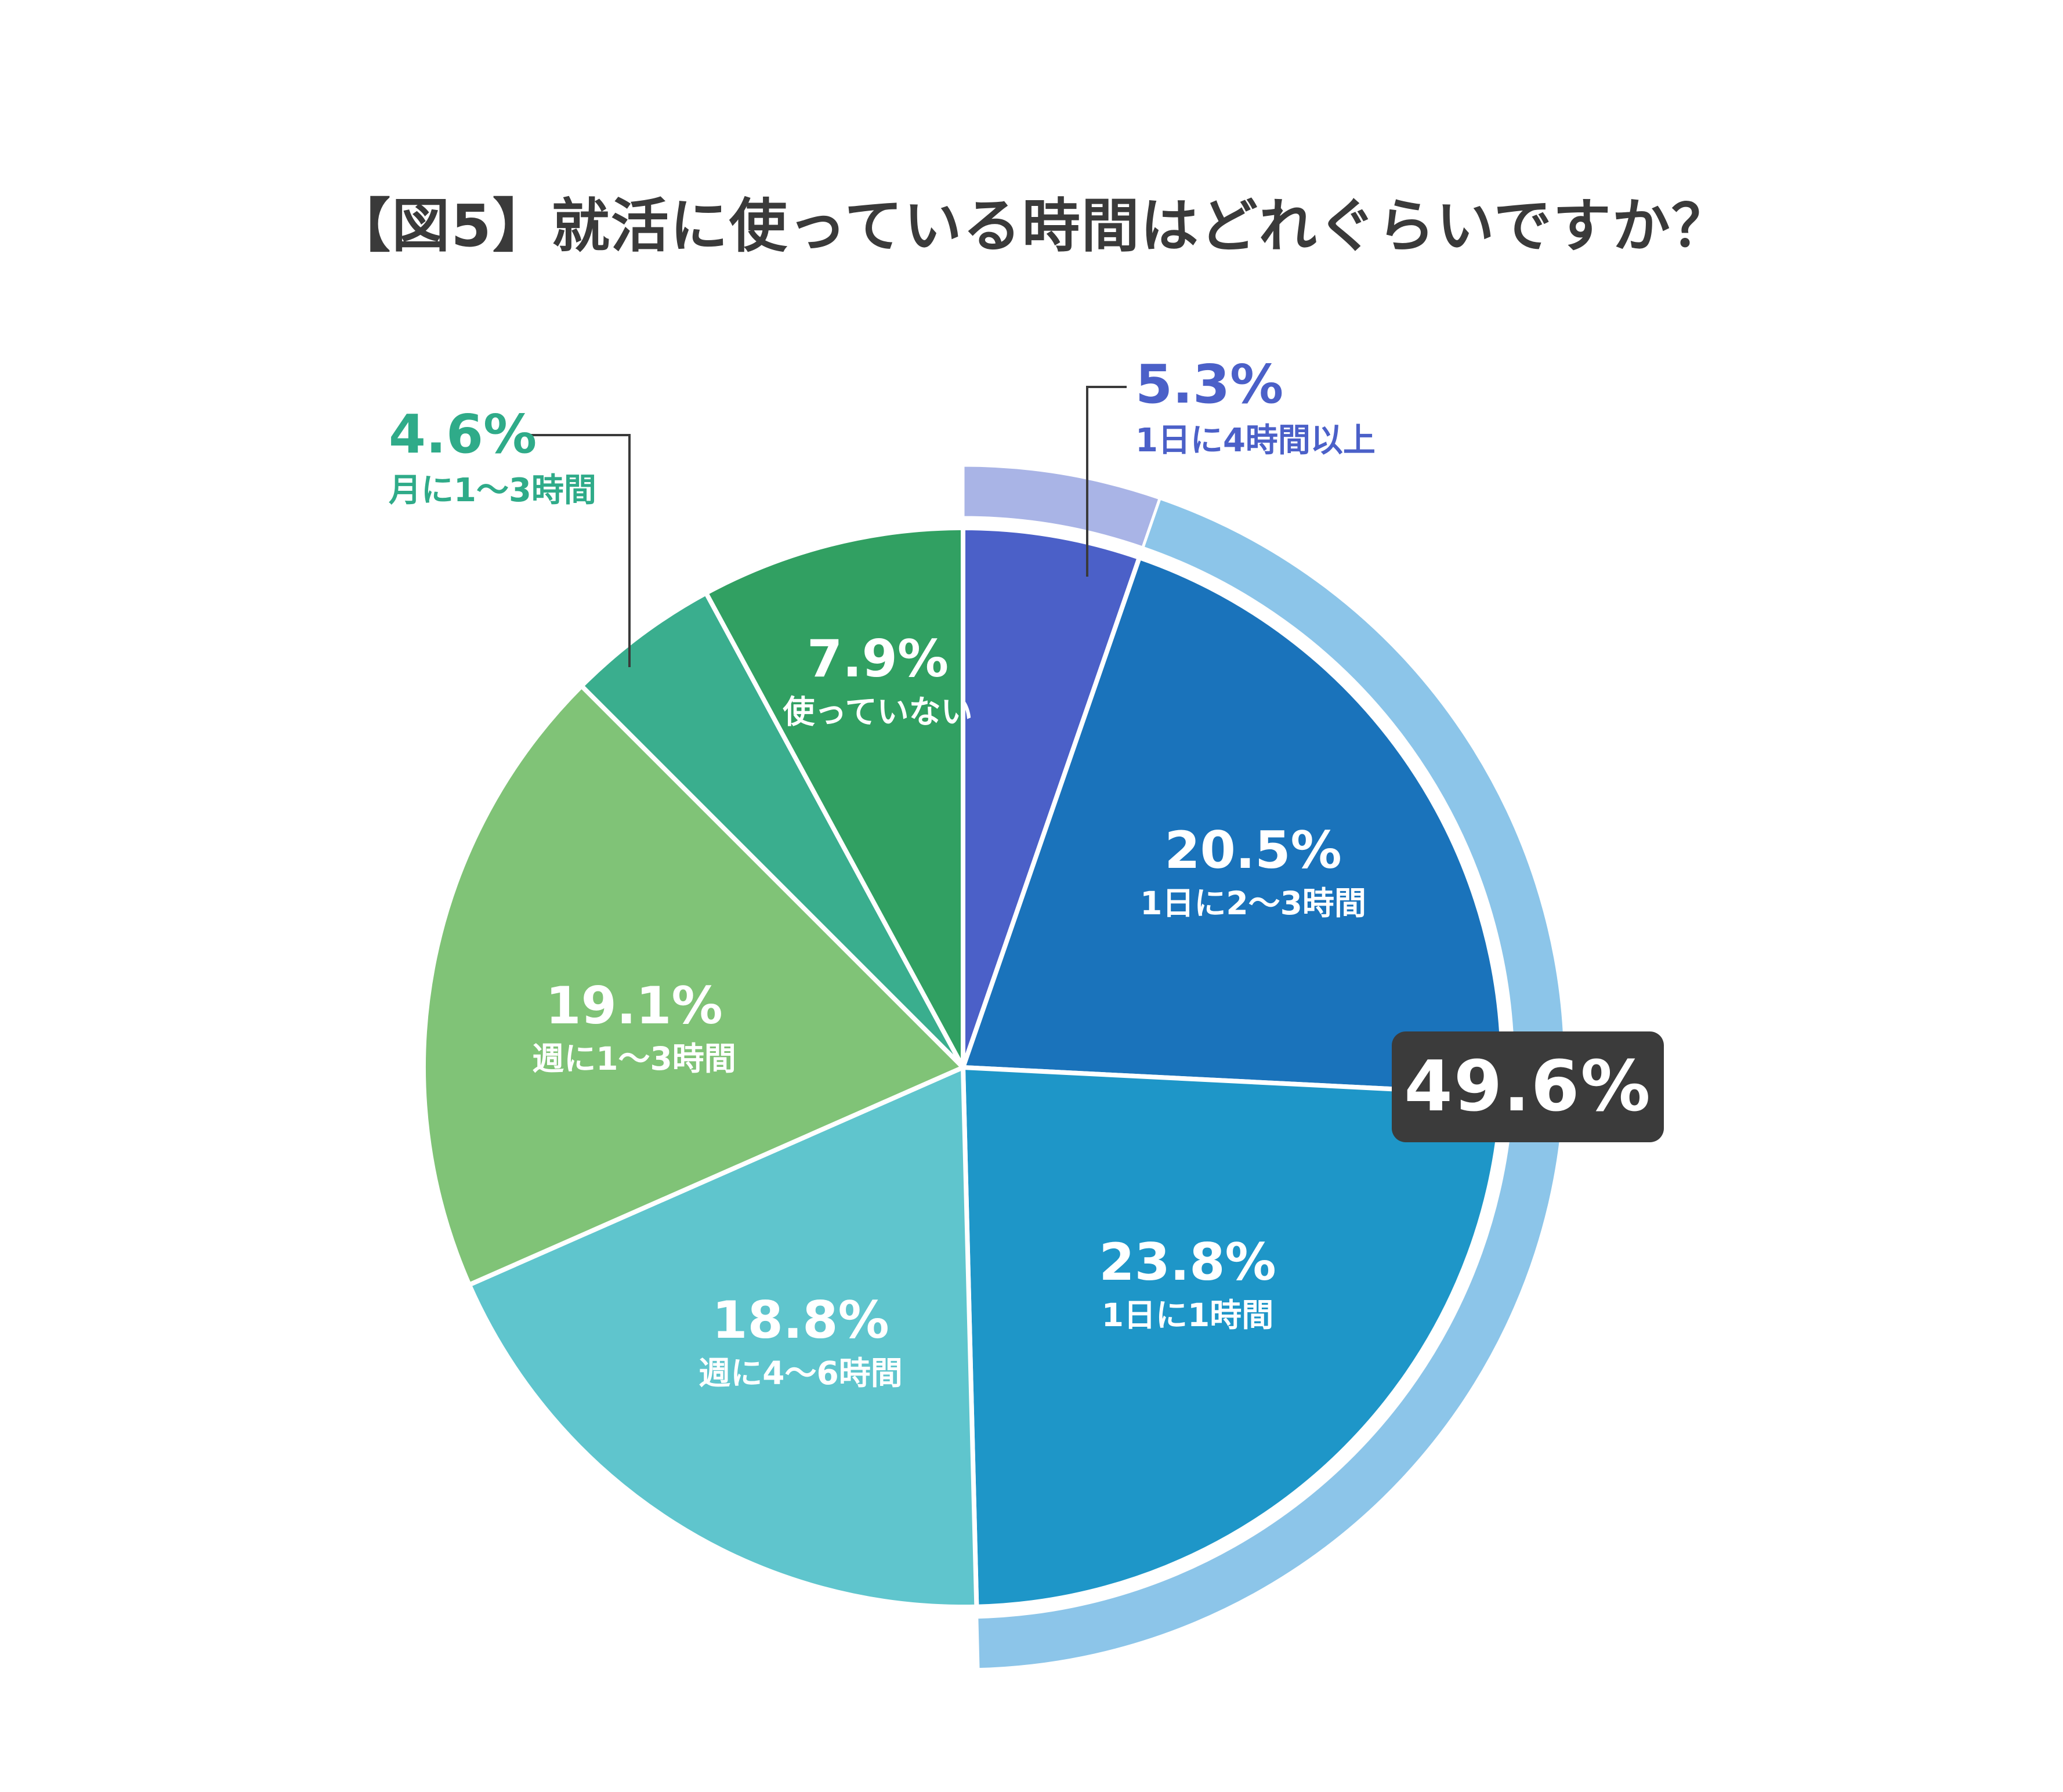 Image resolution: width=2063 pixels, height=1792 pixels. What do you see at coordinates (492, 491) in the screenshot?
I see `slice-name-1-3h-per-month: 月に1〜3時間` at bounding box center [492, 491].